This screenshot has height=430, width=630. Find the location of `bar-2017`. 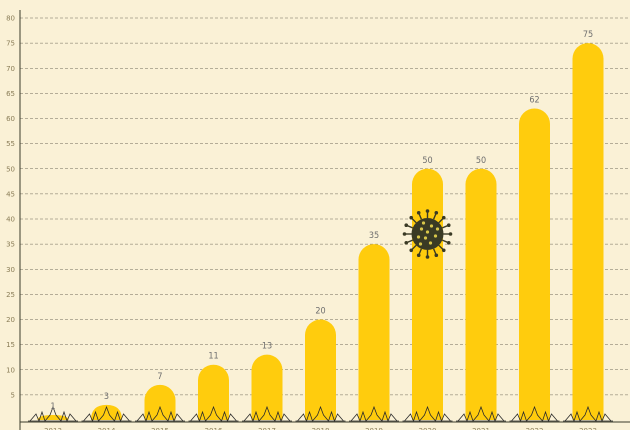

bar-2017 is located at coordinates (267, 387).